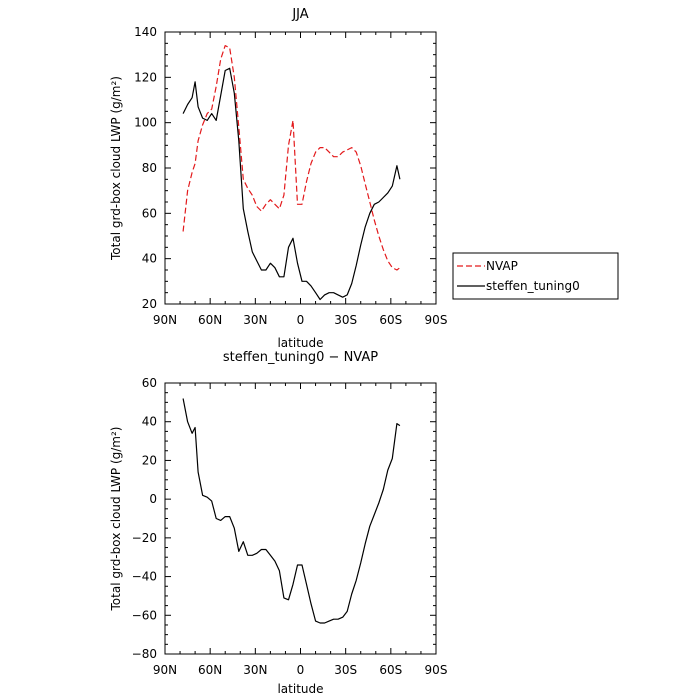 The width and height of the screenshot is (700, 700). I want to click on y-tick-label: 80, so click(149, 168).